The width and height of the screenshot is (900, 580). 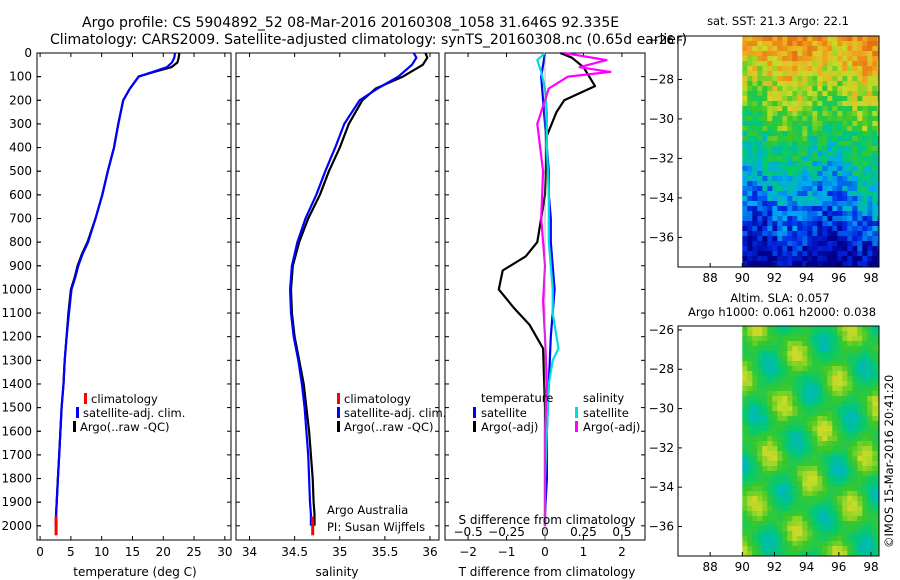 I want to click on x-tick-label: 25, so click(x=193, y=552).